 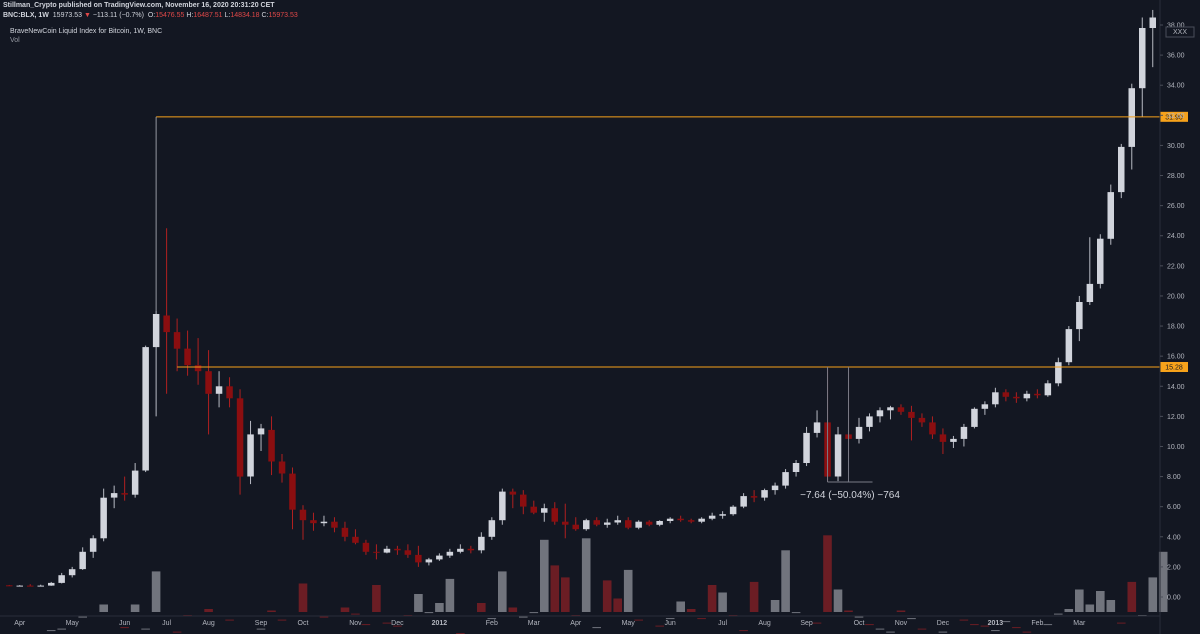 I want to click on y-tick-label: 32.00, so click(x=1176, y=116).